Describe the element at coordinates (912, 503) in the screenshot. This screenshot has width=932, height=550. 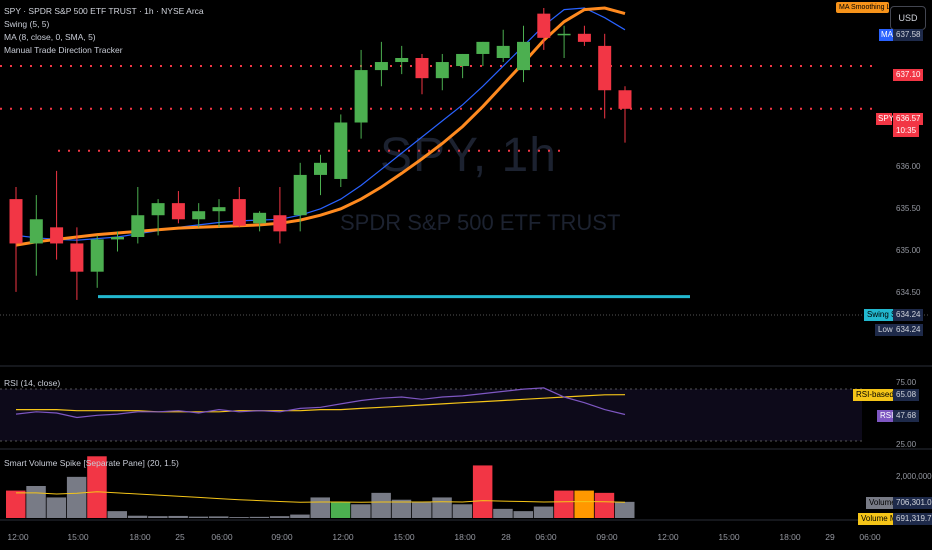
I see `volume-value: 706,301.00` at that location.